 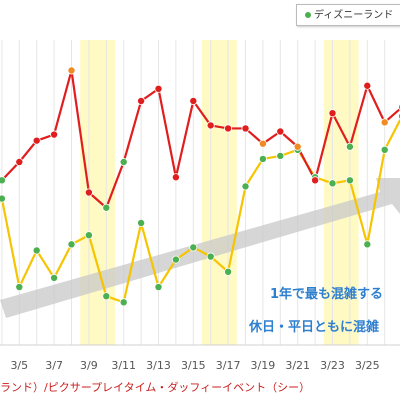 What do you see at coordinates (297, 365) in the screenshot?
I see `x-tick-label: 3/21` at bounding box center [297, 365].